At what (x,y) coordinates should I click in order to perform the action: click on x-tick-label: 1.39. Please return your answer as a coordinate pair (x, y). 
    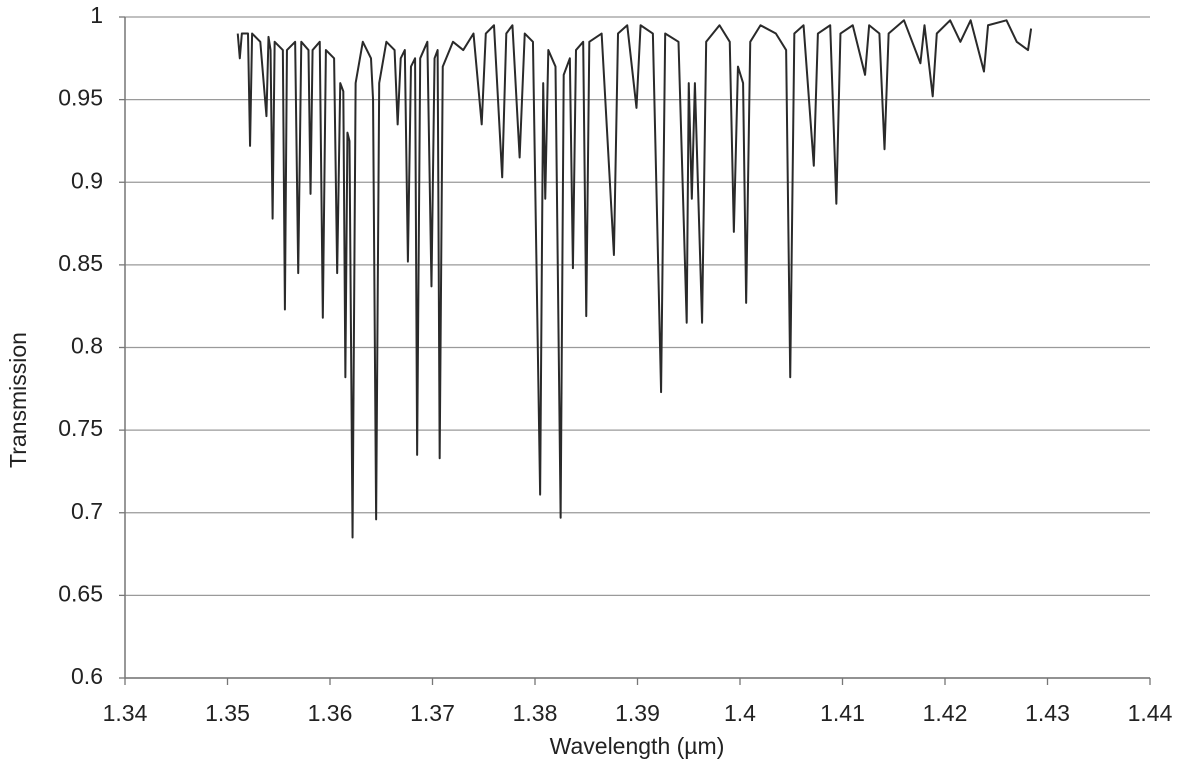
    Looking at the image, I should click on (637, 713).